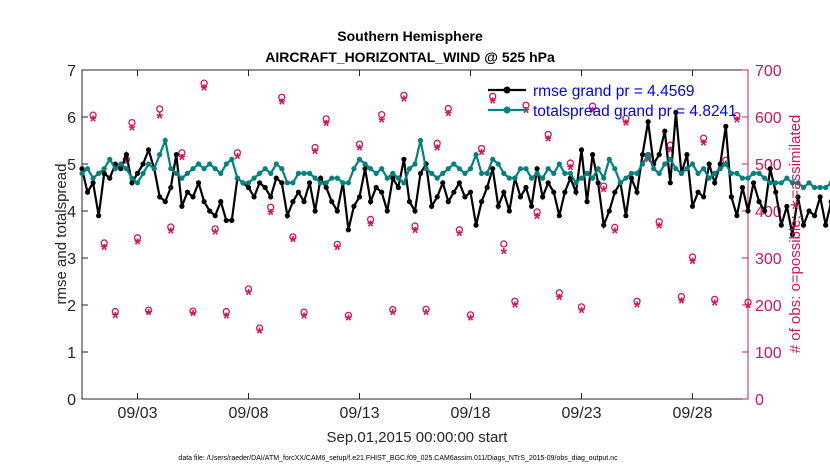  I want to click on y-left-tick-label: 0, so click(71, 400).